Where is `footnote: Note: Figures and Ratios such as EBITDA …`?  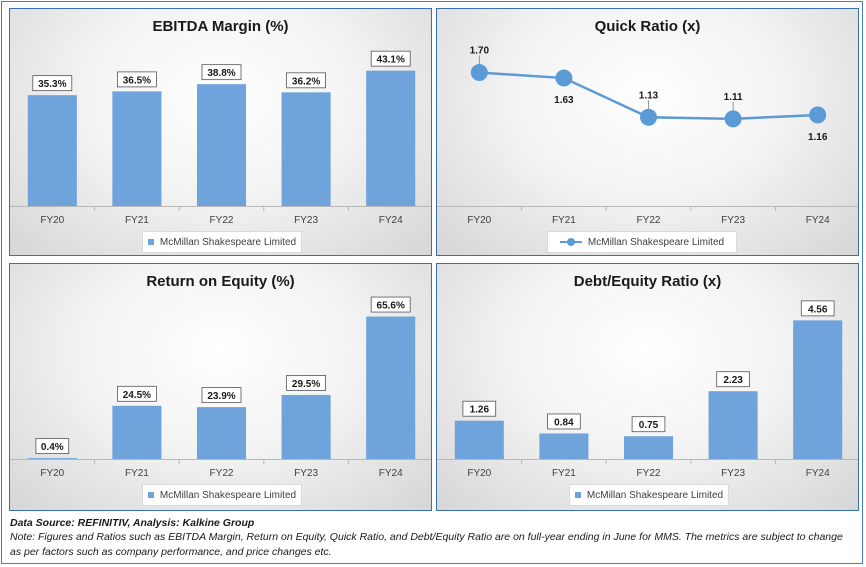 footnote: Note: Figures and Ratios such as EBITDA … is located at coordinates (426, 544).